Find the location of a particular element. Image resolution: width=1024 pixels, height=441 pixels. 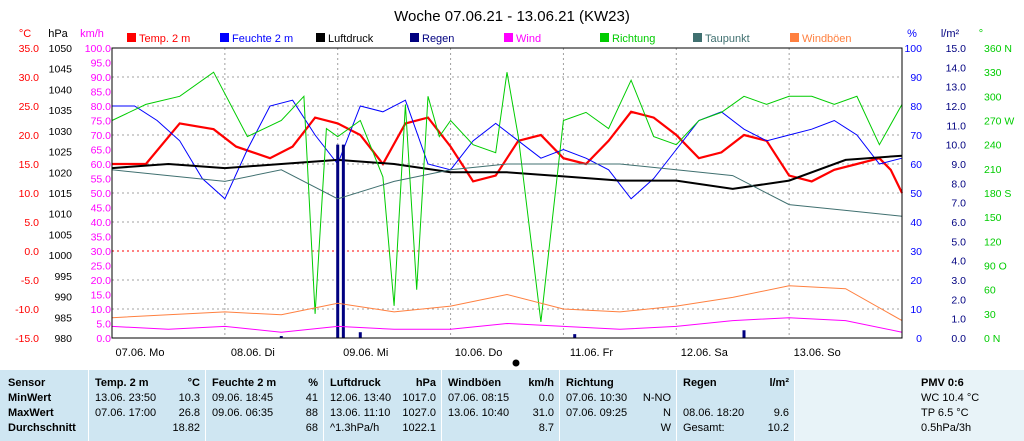

temp-tick-label: 35.0 is located at coordinates (29, 49).